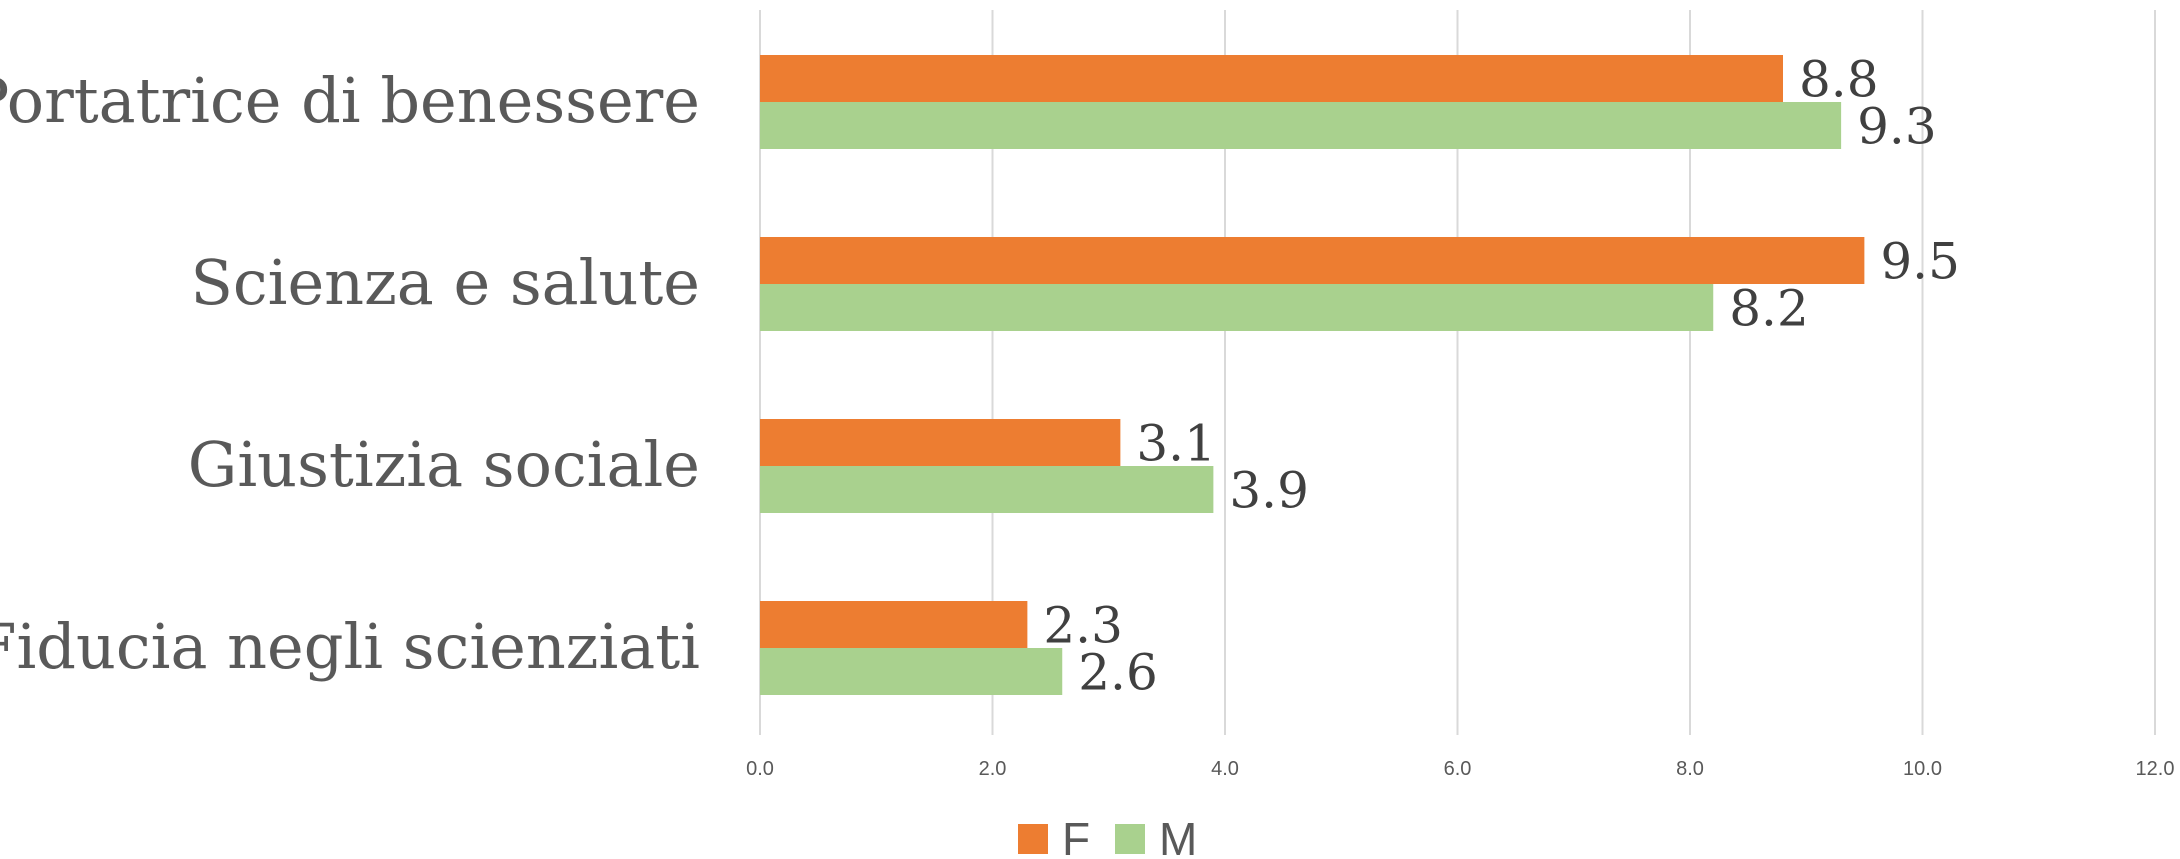  What do you see at coordinates (350, 100) in the screenshot?
I see `category-label: Portatrice di benessere` at bounding box center [350, 100].